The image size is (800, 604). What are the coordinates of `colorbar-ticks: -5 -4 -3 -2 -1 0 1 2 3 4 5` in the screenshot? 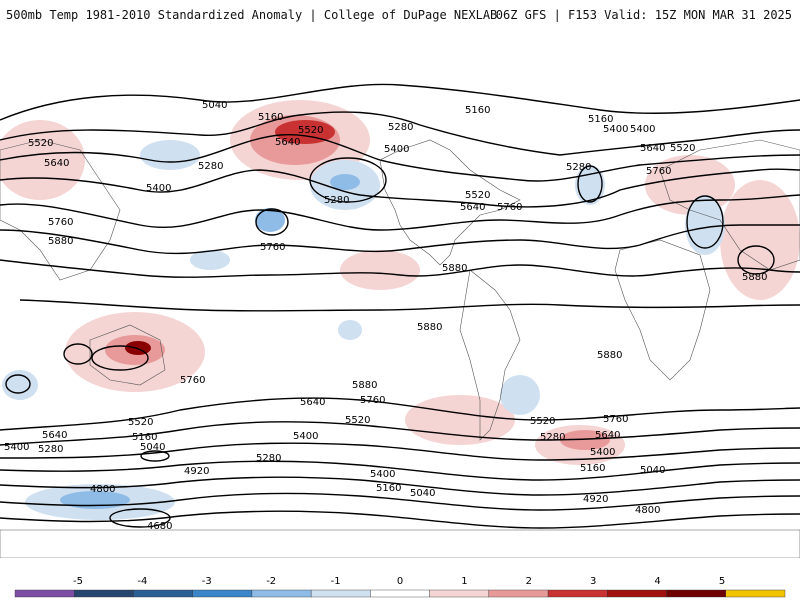 It's located at (399, 581).